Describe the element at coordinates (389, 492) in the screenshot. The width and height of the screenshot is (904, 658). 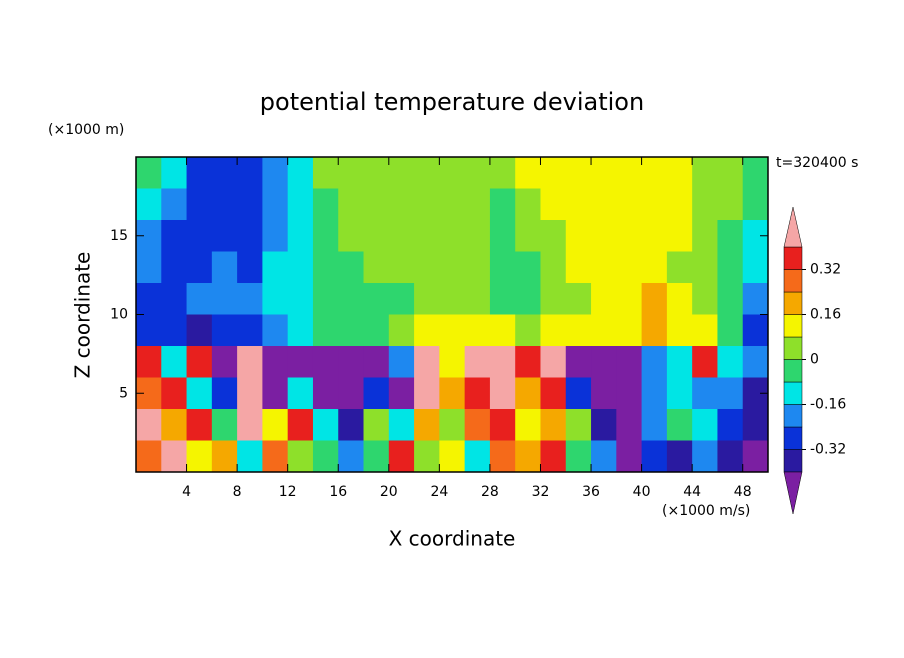
I see `x-tick-label: 20` at that location.